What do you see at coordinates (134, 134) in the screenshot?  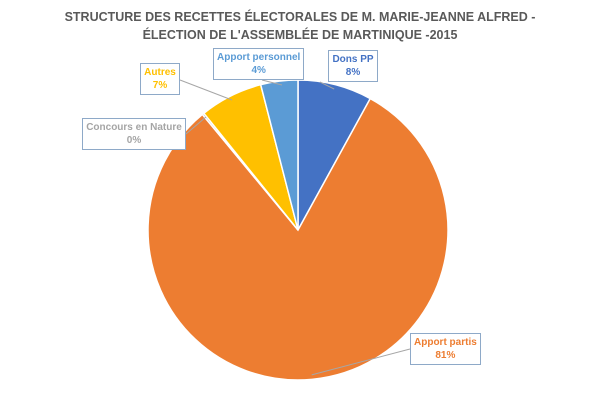 I see `data-label-concours-en-nature: Concours en Nature 0%` at bounding box center [134, 134].